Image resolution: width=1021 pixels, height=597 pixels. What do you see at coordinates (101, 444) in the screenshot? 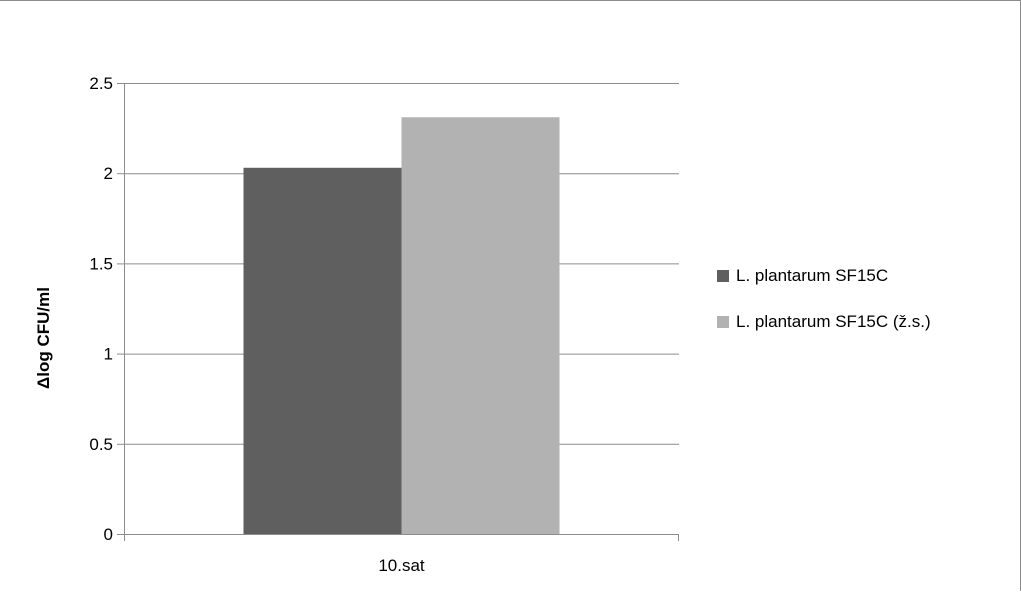
I see `y-tick-label: 0.5` at bounding box center [101, 444].